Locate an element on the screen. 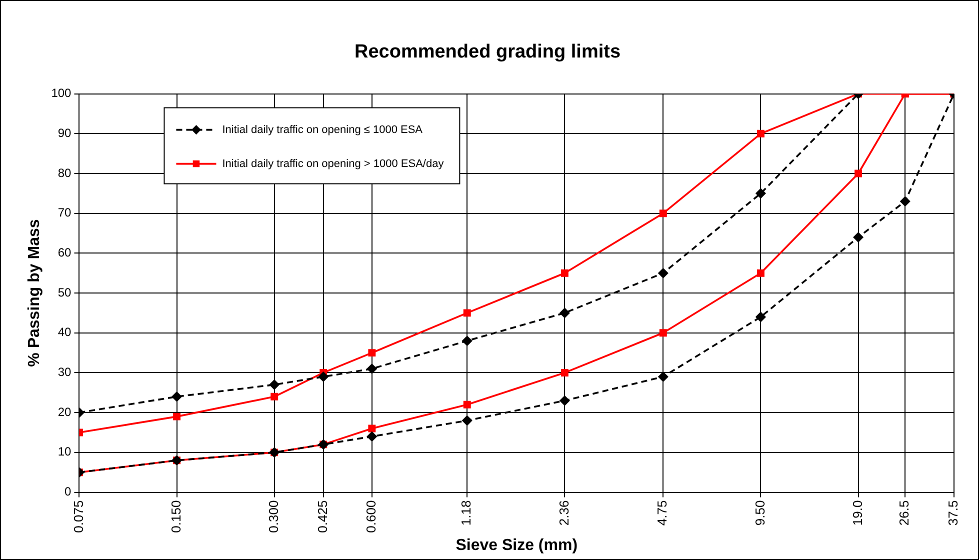  chart-title: Recommended grading limits is located at coordinates (487, 52).